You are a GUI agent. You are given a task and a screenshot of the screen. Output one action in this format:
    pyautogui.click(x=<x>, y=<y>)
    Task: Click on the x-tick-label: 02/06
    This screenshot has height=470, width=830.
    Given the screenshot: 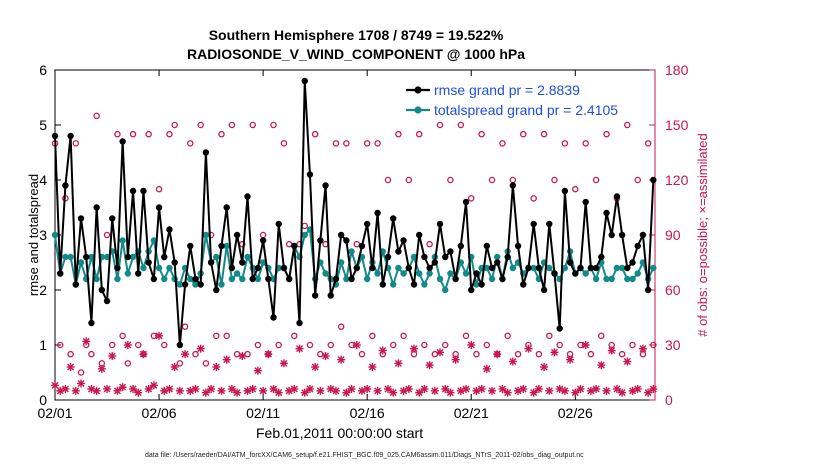 What is the action you would take?
    pyautogui.click(x=159, y=413)
    